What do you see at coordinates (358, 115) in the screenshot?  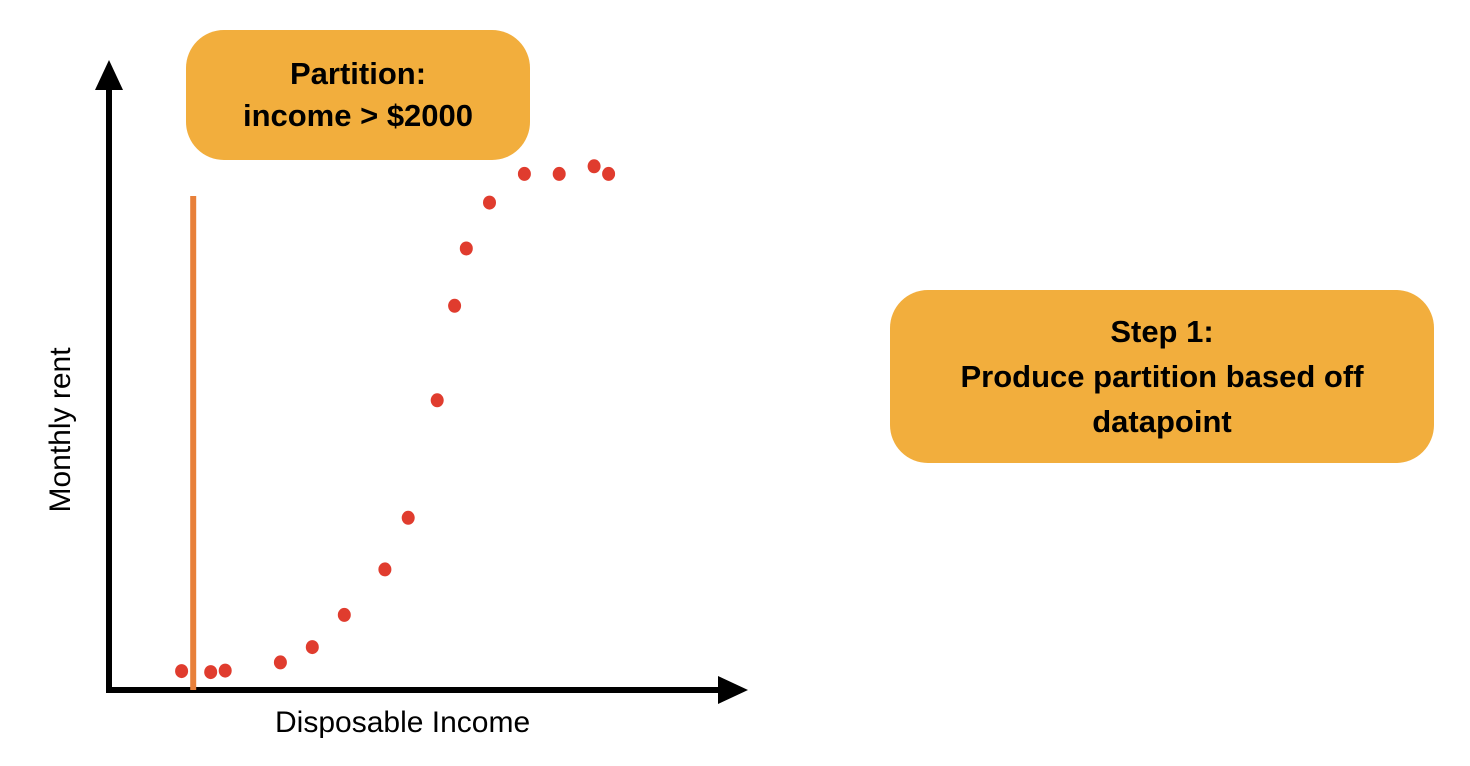 I see `partition-callout-condition: income > $2000` at bounding box center [358, 115].